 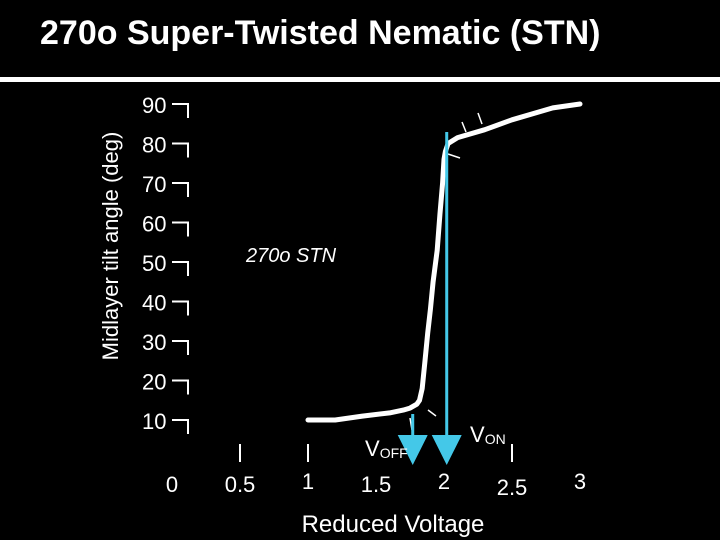 What do you see at coordinates (154, 382) in the screenshot?
I see `y-tick-label-20: 20` at bounding box center [154, 382].